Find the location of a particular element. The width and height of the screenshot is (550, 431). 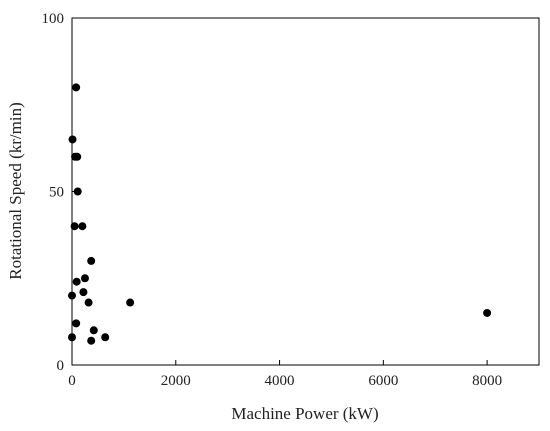

y-tick-label: 100 is located at coordinates (53, 19).